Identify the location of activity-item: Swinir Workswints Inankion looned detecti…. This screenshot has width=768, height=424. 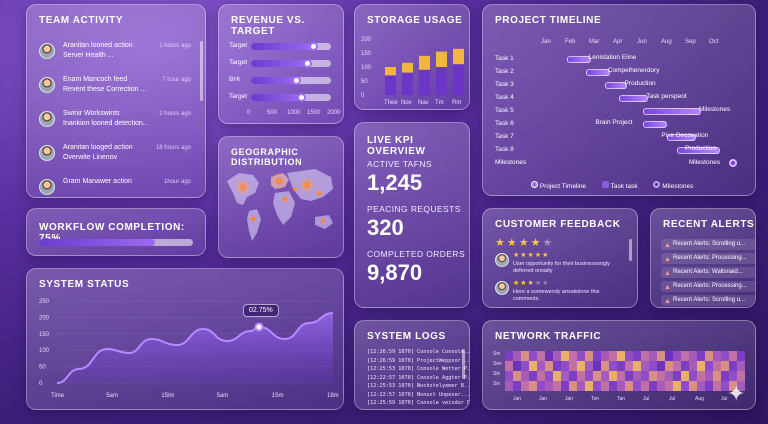
(117, 121).